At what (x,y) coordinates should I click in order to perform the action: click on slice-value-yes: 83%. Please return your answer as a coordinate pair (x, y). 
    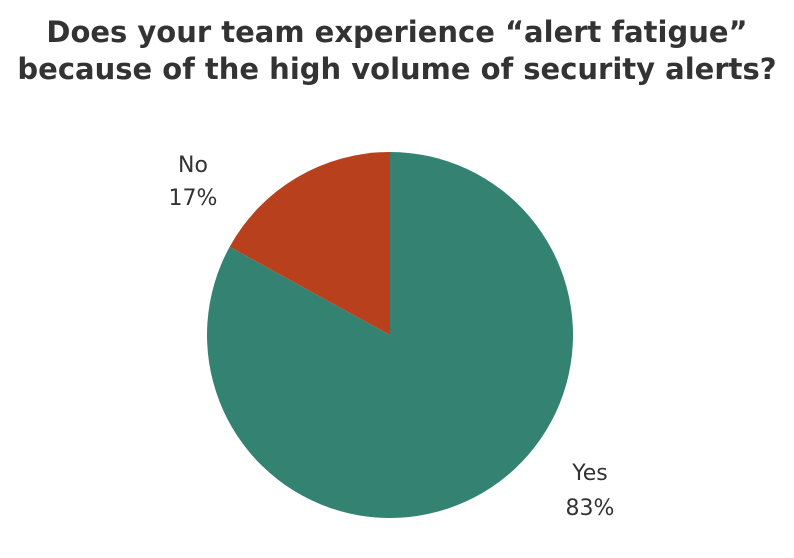
    Looking at the image, I should click on (590, 508).